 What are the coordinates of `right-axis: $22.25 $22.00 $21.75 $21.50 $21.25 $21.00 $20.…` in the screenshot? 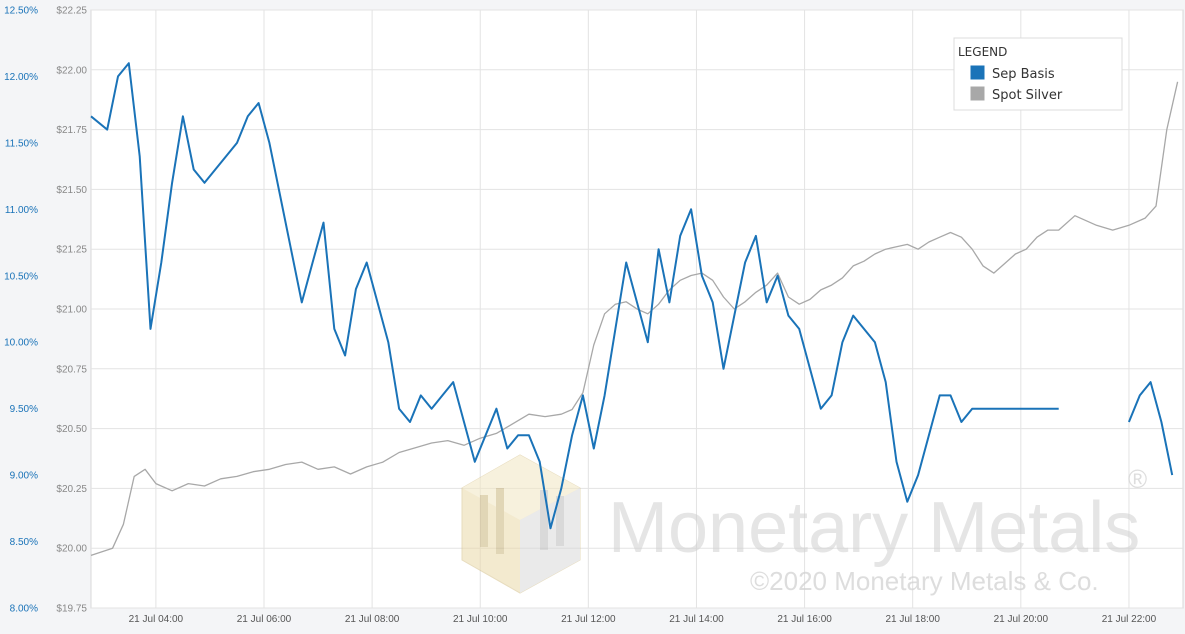 It's located at (71, 310).